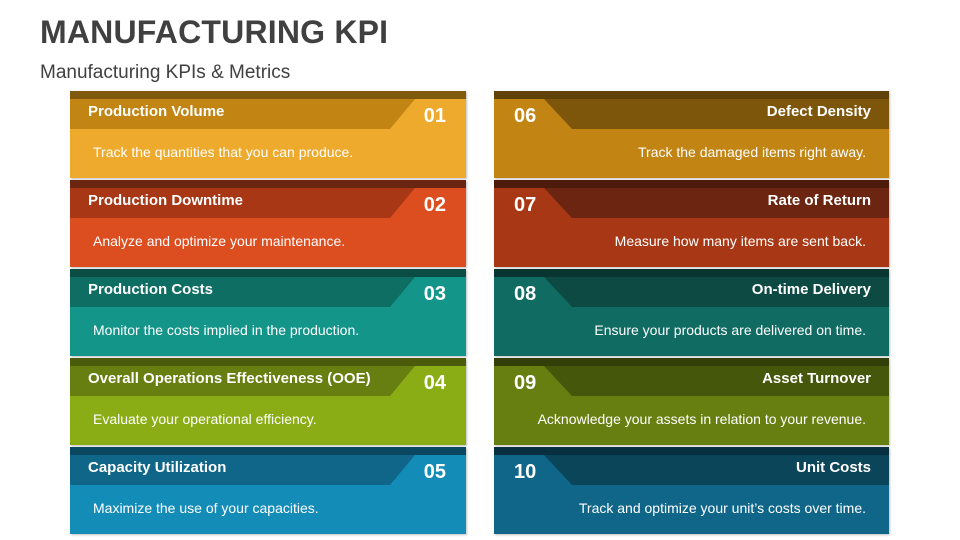  What do you see at coordinates (525, 205) in the screenshot?
I see `kpi-number: 07` at bounding box center [525, 205].